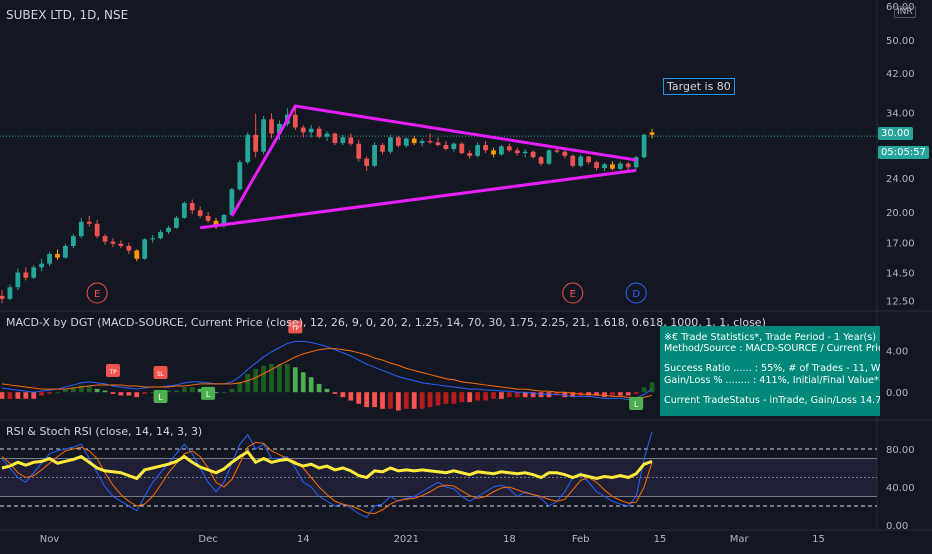 The width and height of the screenshot is (932, 554). Describe the element at coordinates (433, 160) in the screenshot. I see `triangle-upper-line` at that location.